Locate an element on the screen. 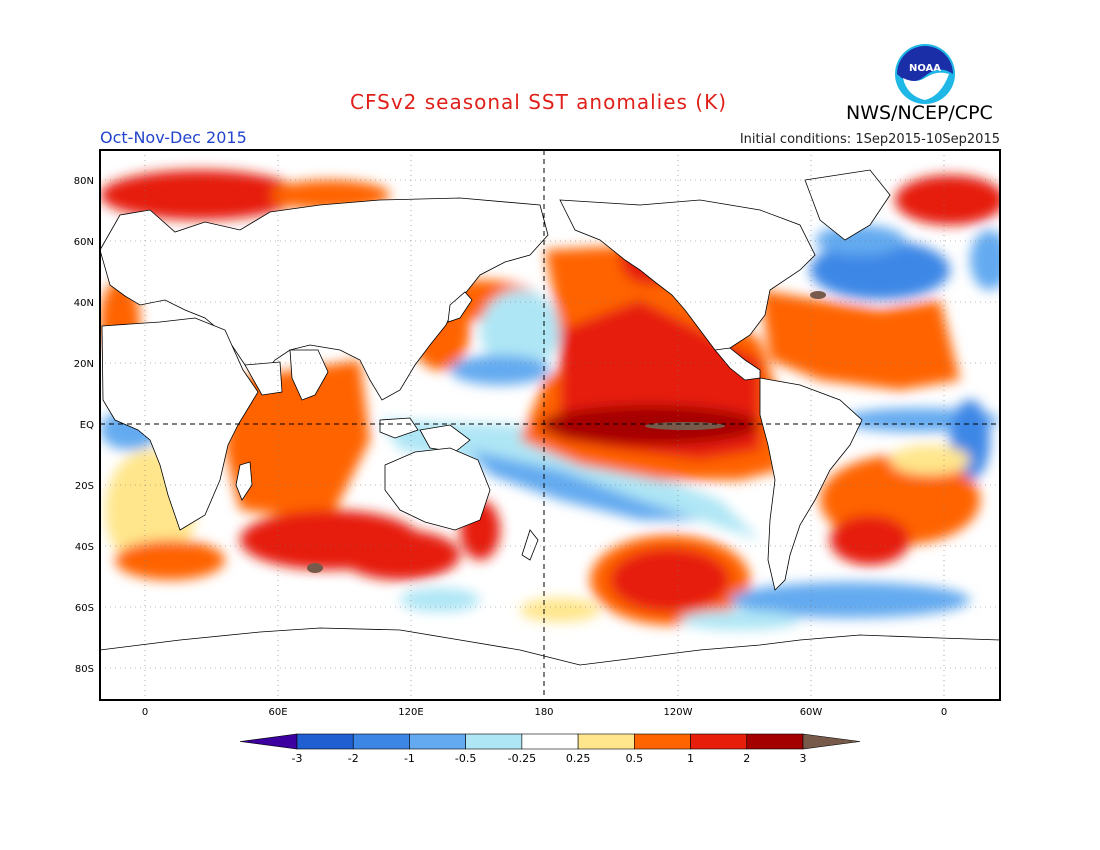 This screenshot has height=850, width=1100. map-title: CFSv2 seasonal SST anomalies (K) is located at coordinates (538, 102).